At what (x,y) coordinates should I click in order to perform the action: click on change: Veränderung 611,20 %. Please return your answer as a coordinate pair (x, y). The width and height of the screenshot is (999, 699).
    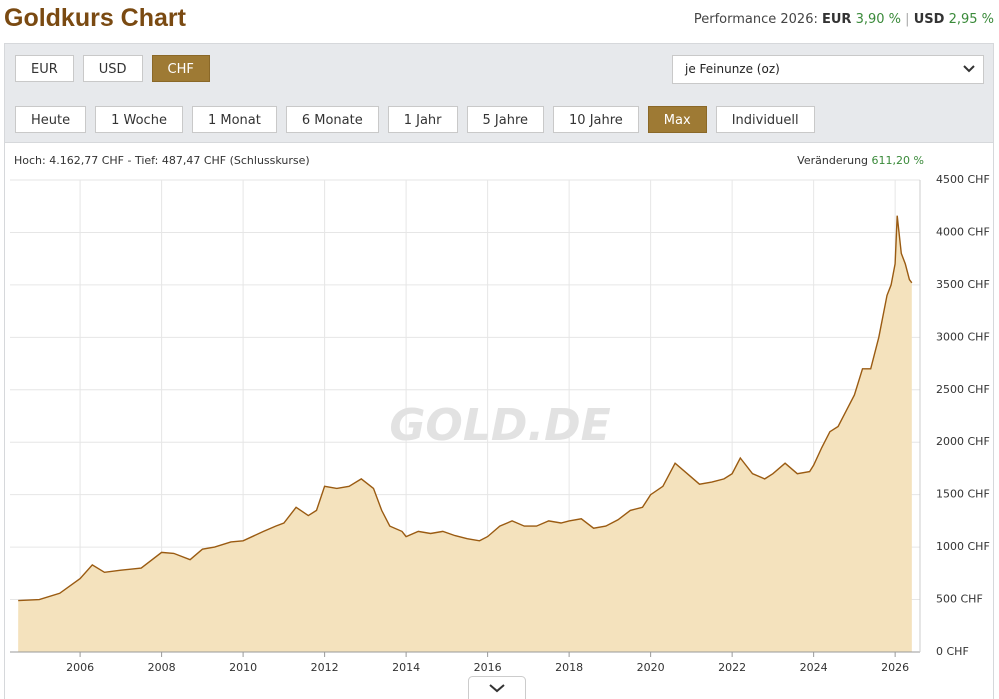
    Looking at the image, I should click on (860, 160).